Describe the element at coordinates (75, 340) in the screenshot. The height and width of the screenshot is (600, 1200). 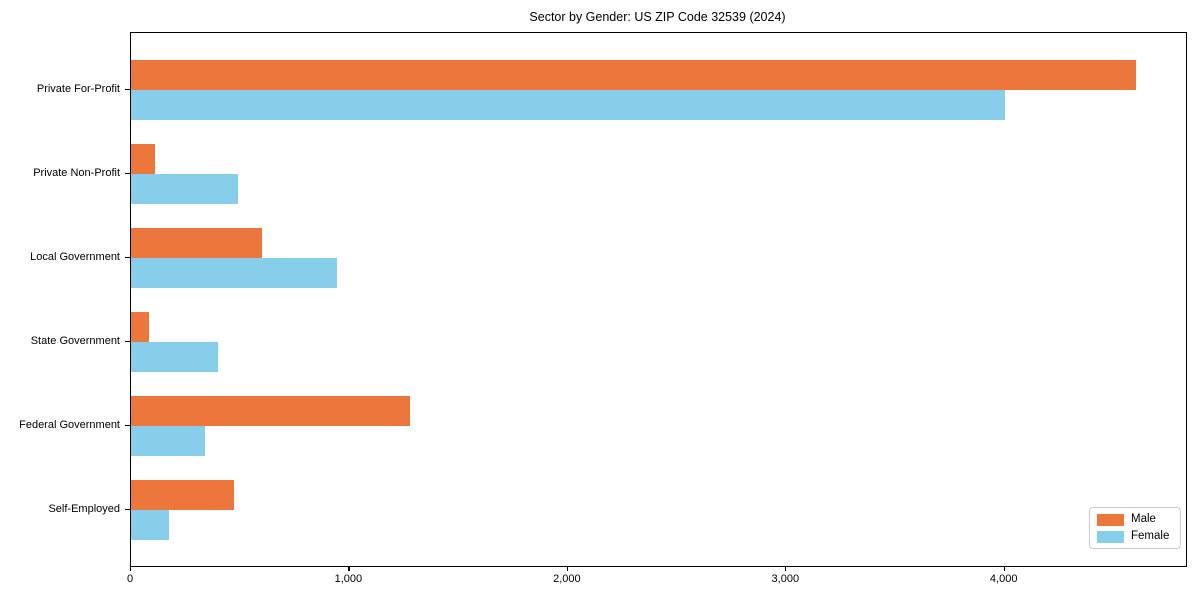
I see `ytick-label-state-government: State Government` at that location.